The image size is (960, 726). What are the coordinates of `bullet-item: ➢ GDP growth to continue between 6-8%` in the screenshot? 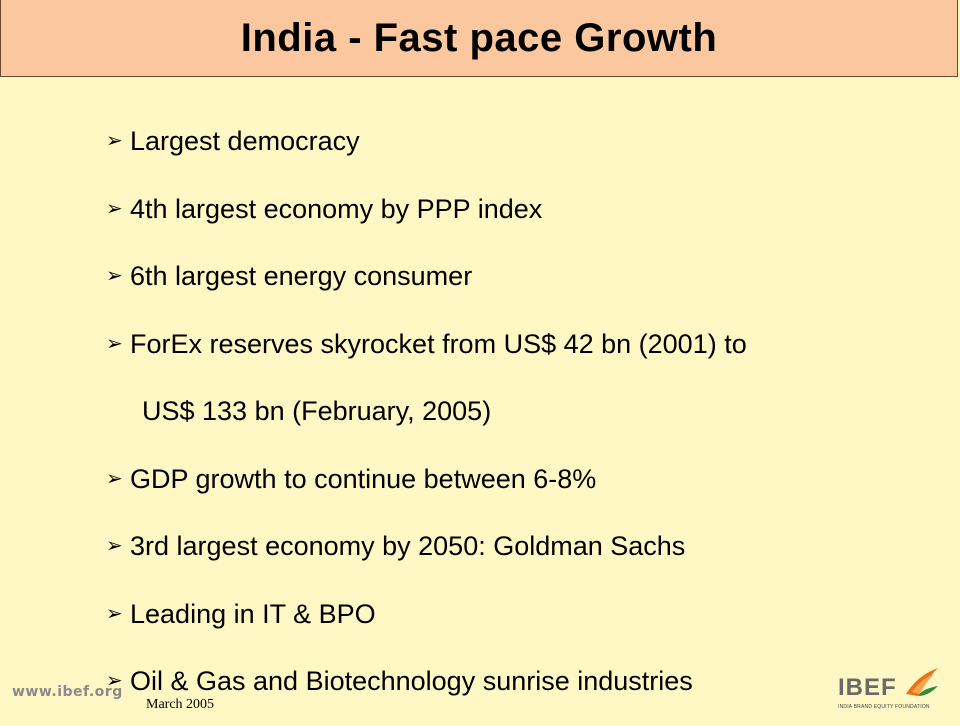 It's located at (426, 490).